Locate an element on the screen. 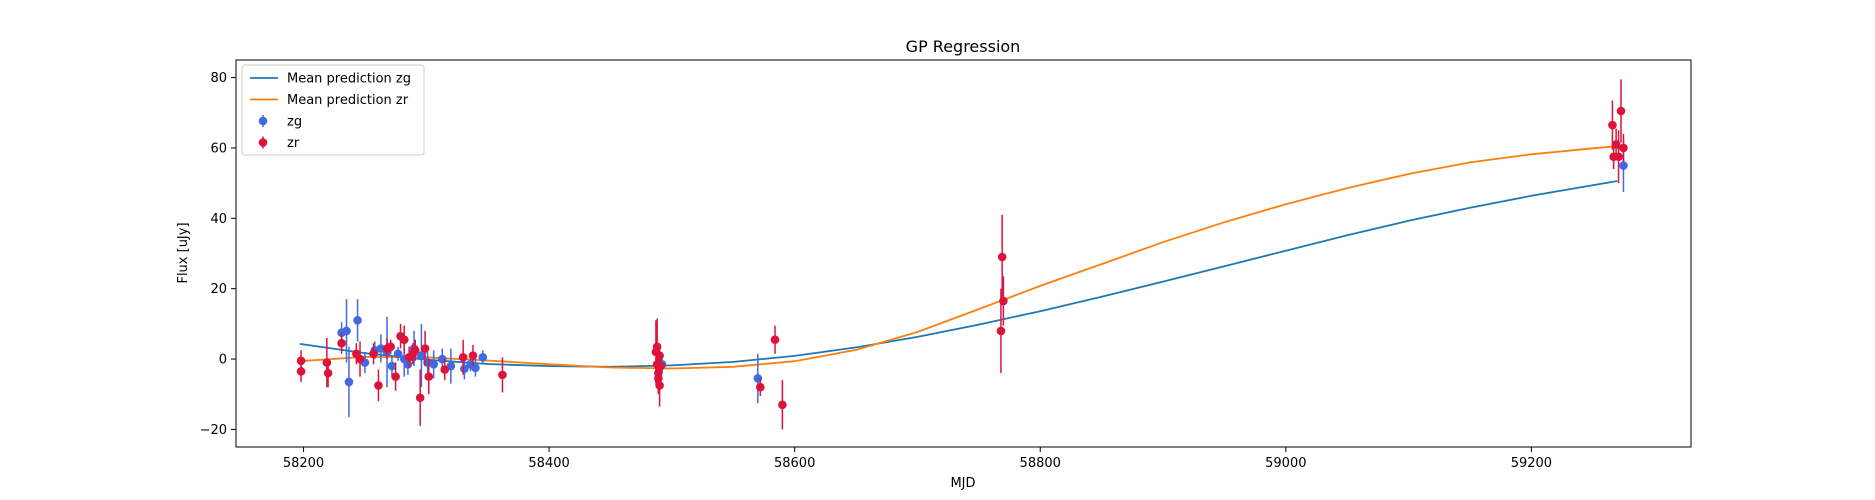  y-tick-label: −20 is located at coordinates (213, 430).